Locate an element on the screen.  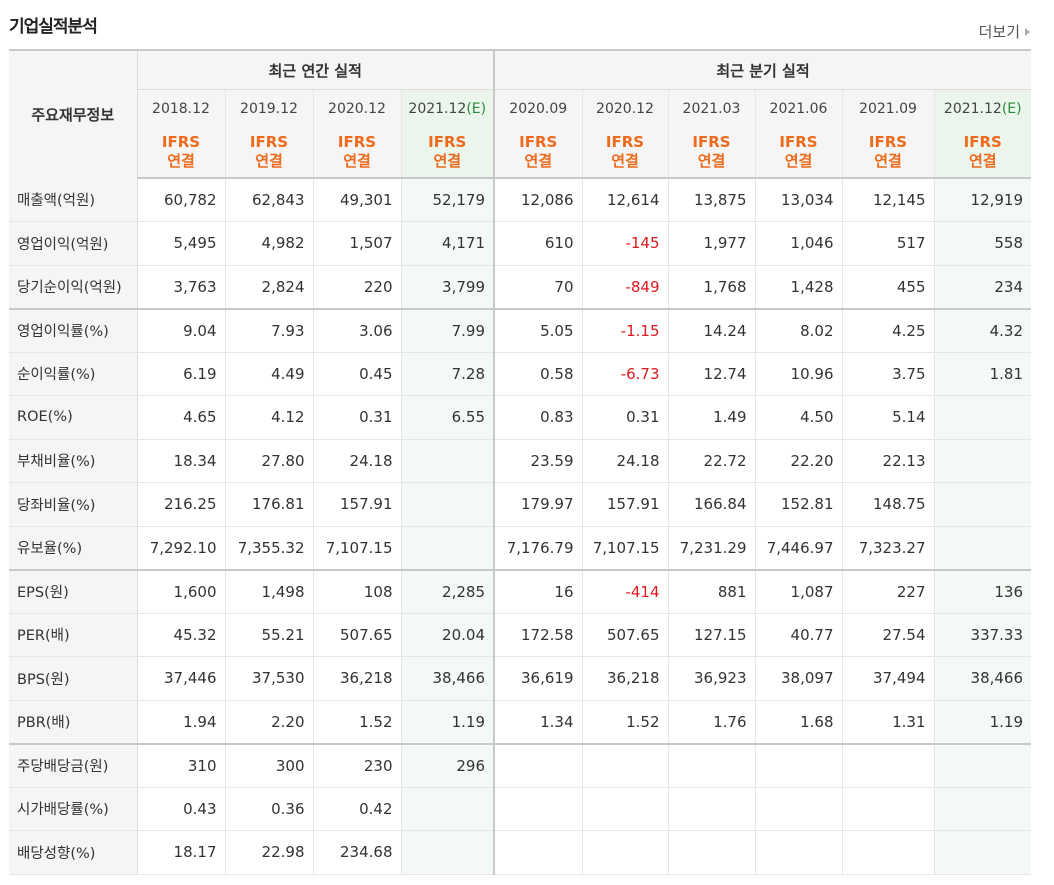
group-quarter: 최근 분기 실적 is located at coordinates (763, 69).